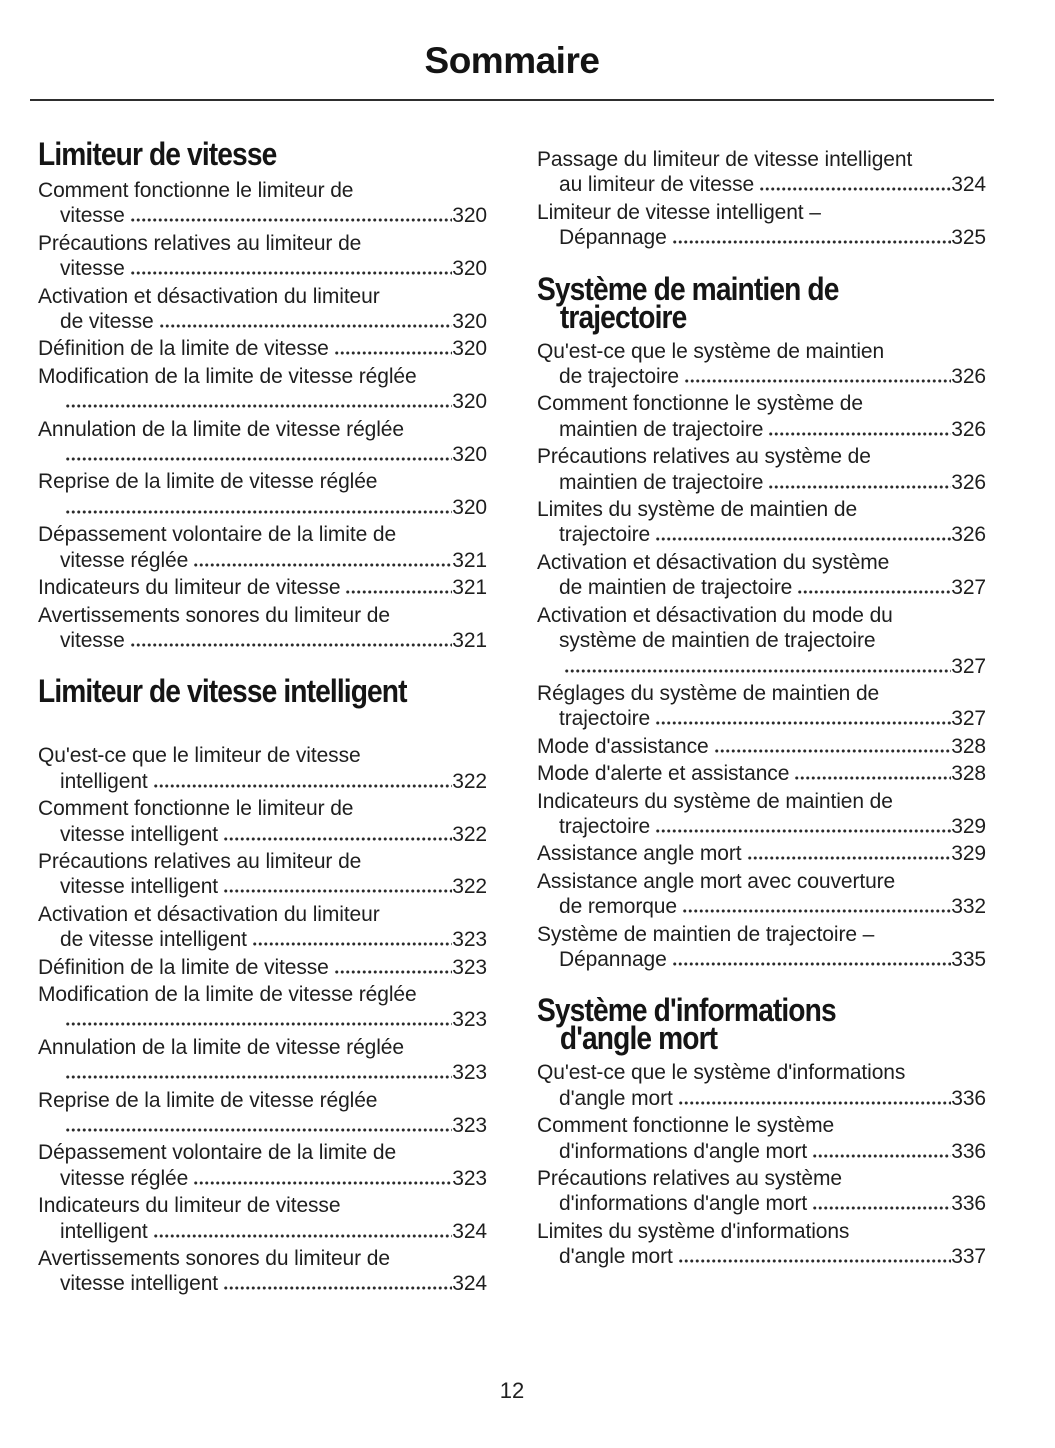 Image resolution: width=1055 pixels, height=1448 pixels. I want to click on page-number: 12, so click(512, 1390).